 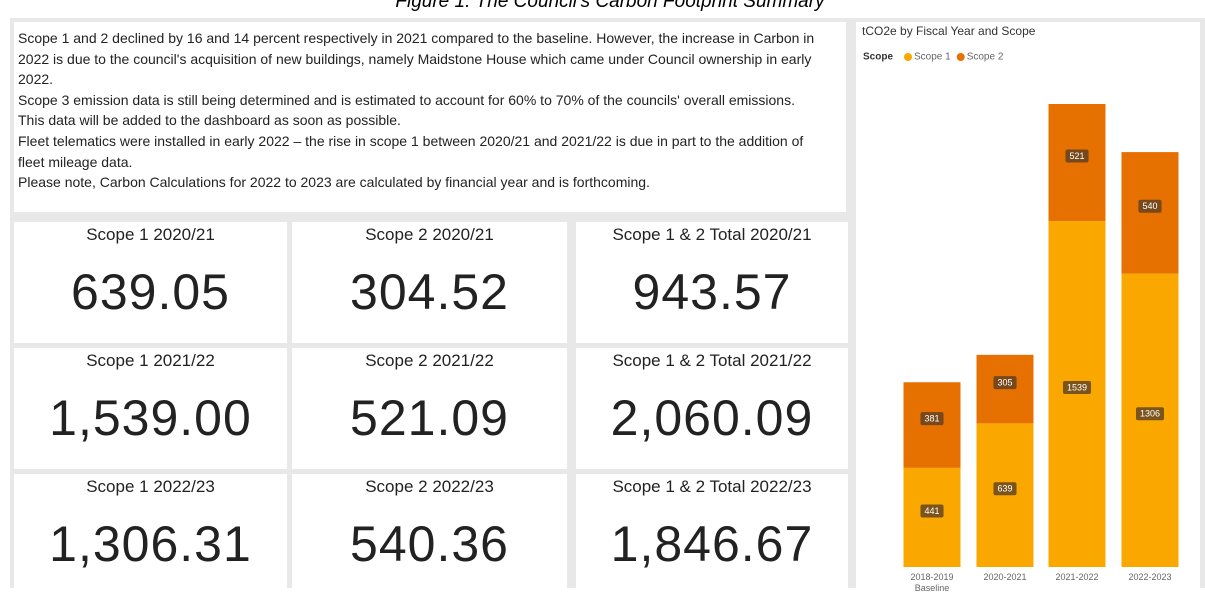 I want to click on legend-title: Scope, so click(x=878, y=57).